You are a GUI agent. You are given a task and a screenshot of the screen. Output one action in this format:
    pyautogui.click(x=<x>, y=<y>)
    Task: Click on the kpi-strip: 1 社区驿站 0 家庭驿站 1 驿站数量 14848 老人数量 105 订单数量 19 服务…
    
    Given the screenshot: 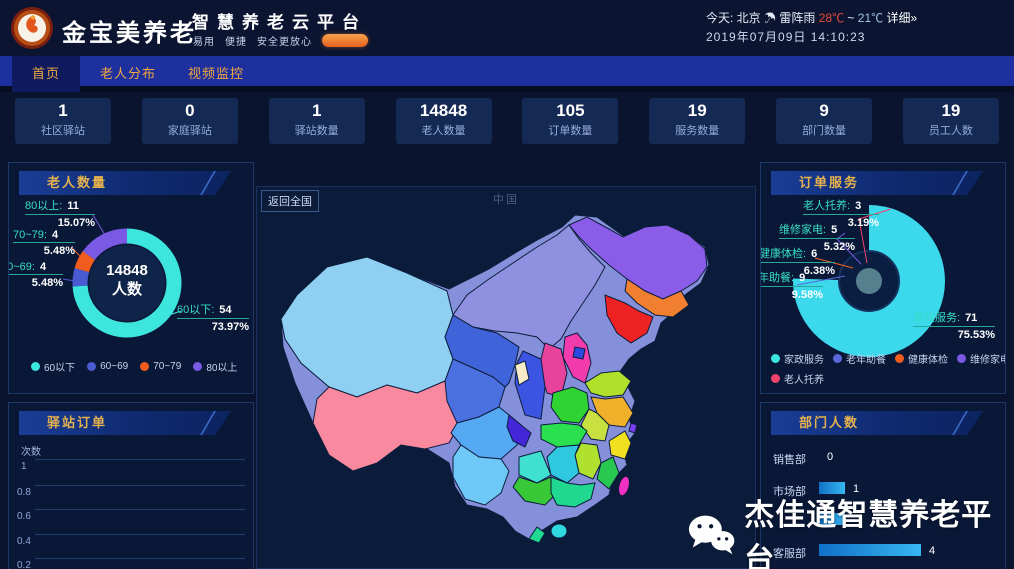 What is the action you would take?
    pyautogui.click(x=507, y=123)
    